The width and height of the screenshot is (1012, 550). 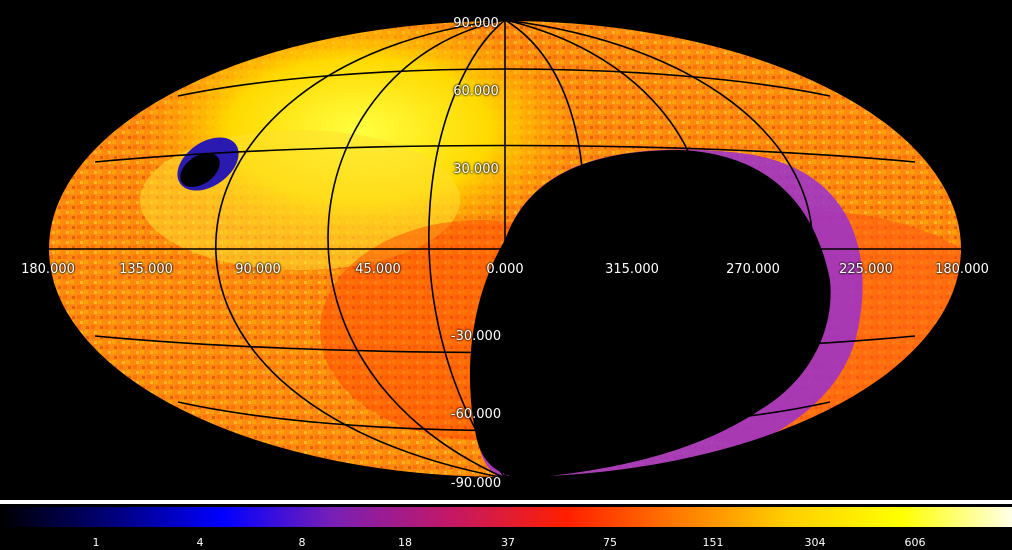 What do you see at coordinates (476, 336) in the screenshot?
I see `lat-label: -30.000` at bounding box center [476, 336].